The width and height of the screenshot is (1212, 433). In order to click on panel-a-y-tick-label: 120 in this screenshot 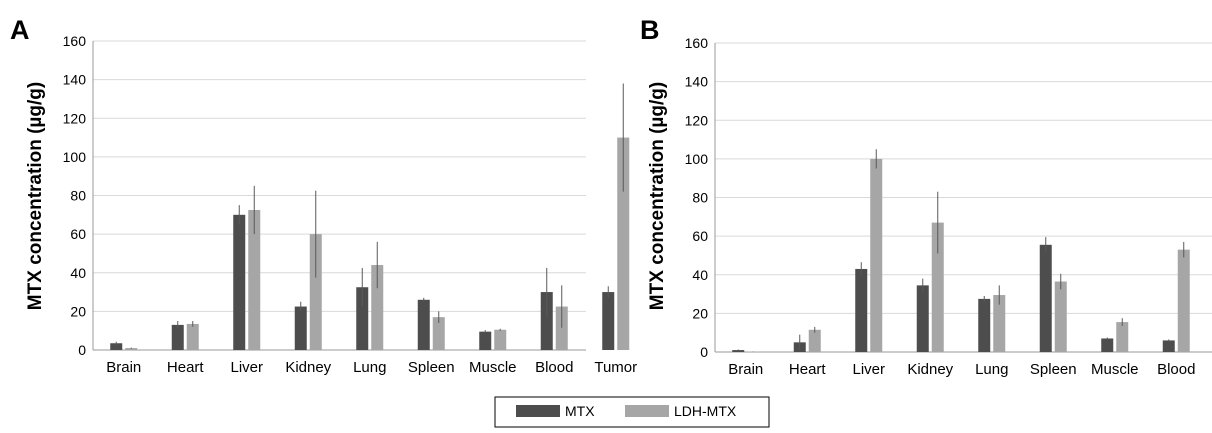, I will do `click(75, 118)`.